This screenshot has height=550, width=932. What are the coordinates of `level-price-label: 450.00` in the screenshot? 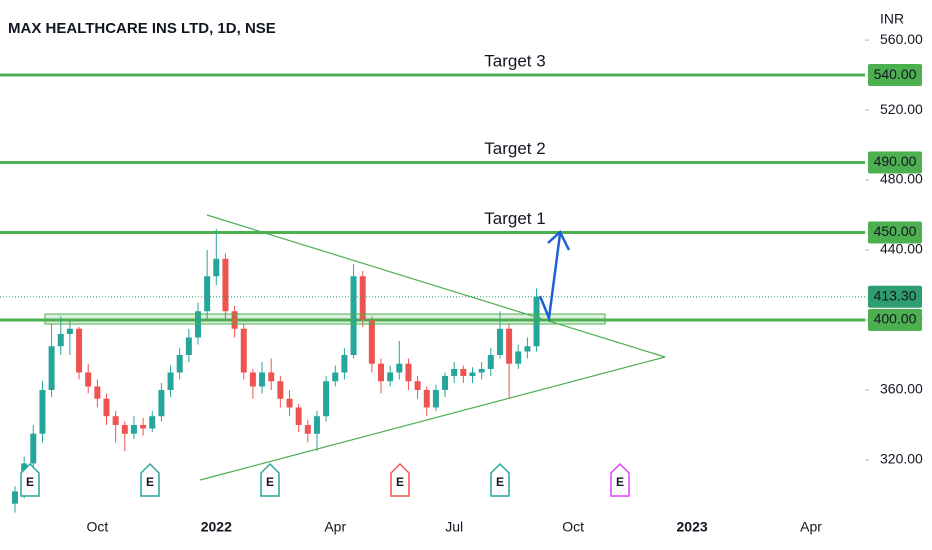 It's located at (895, 231).